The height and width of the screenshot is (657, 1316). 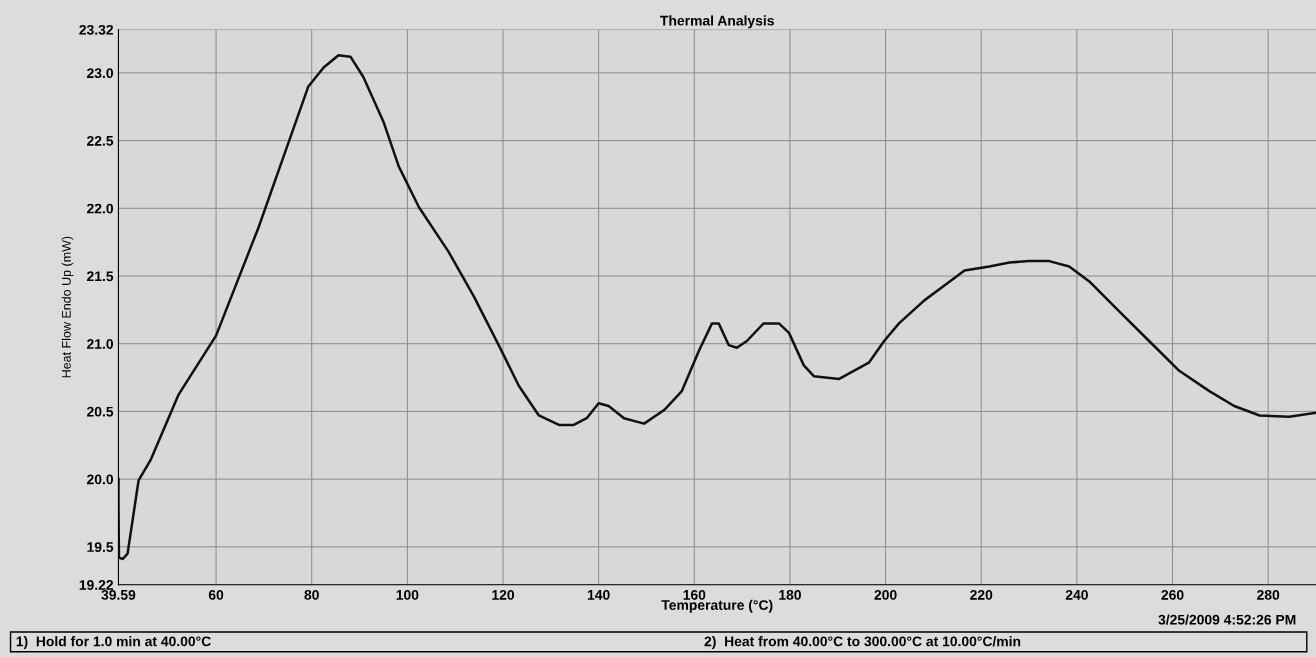 What do you see at coordinates (1076, 594) in the screenshot?
I see `x-tick-label: 240` at bounding box center [1076, 594].